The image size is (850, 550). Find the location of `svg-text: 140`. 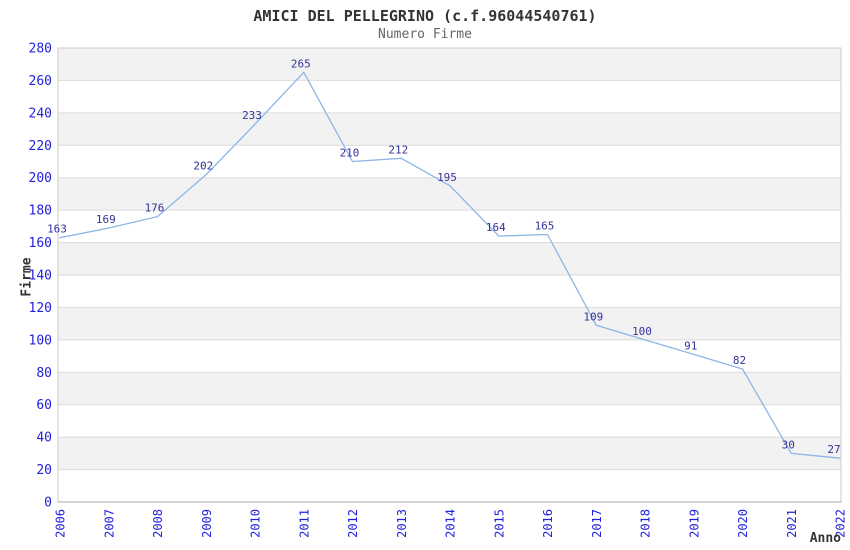

svg-text: 140 is located at coordinates (40, 276).